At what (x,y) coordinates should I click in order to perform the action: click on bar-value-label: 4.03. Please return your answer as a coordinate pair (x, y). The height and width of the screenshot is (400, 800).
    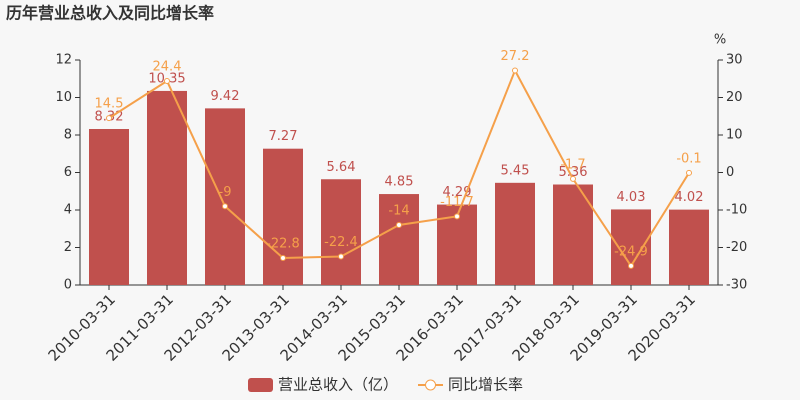
    Looking at the image, I should click on (631, 197).